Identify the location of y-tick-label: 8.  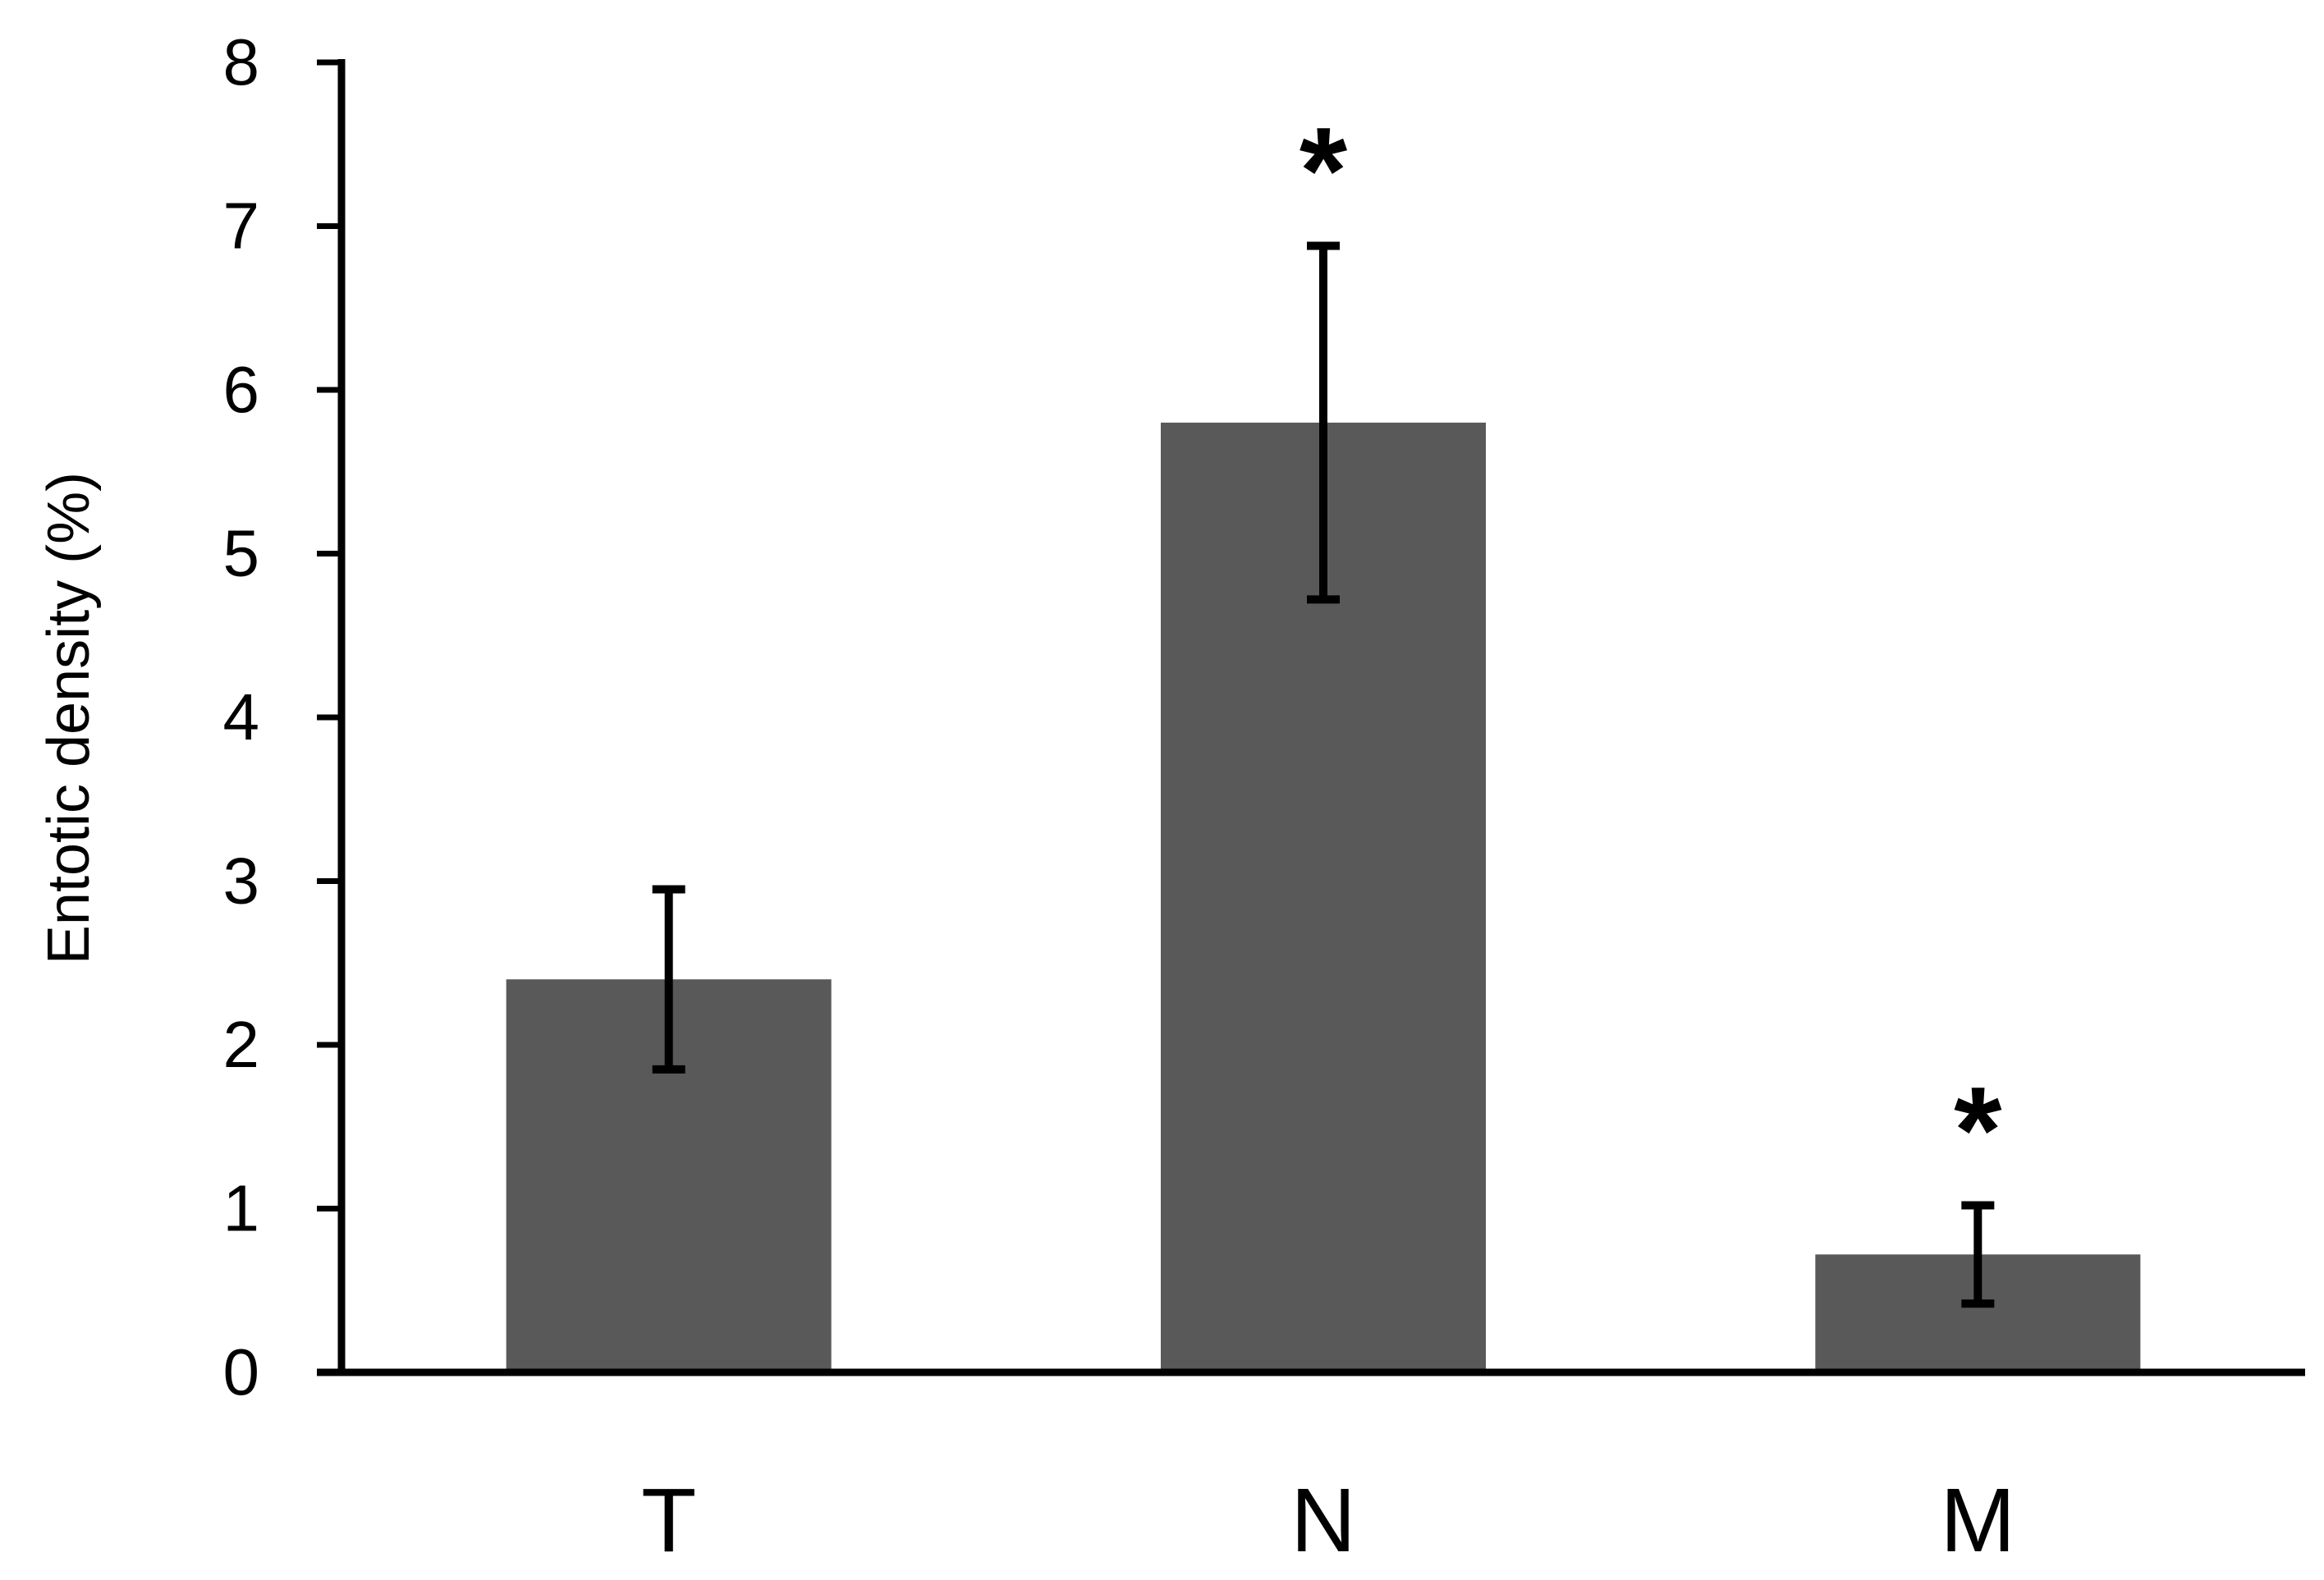
(241, 62).